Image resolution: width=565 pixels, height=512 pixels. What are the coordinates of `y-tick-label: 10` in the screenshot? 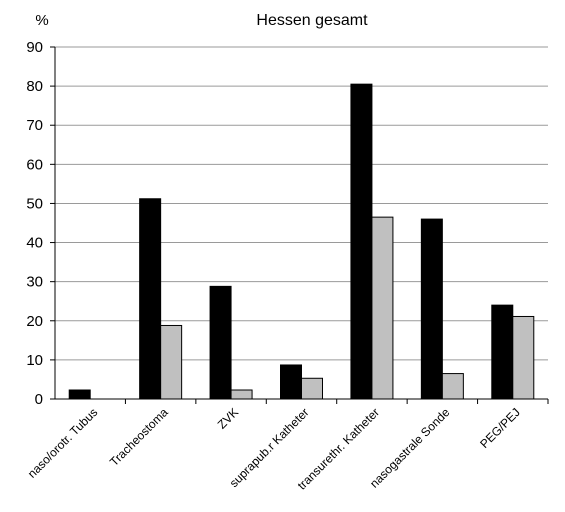 It's located at (34, 360).